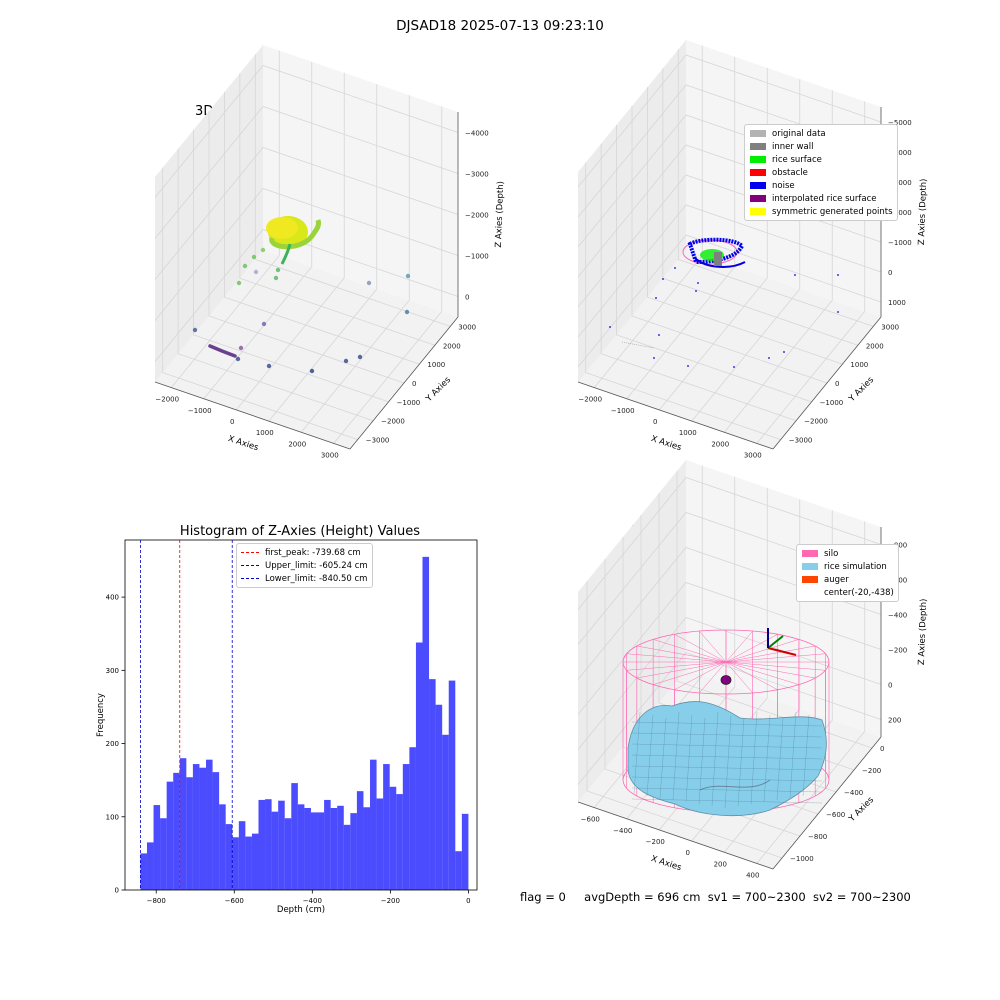  Describe the element at coordinates (782, 651) in the screenshot. I see `axis-arrow-x` at that location.